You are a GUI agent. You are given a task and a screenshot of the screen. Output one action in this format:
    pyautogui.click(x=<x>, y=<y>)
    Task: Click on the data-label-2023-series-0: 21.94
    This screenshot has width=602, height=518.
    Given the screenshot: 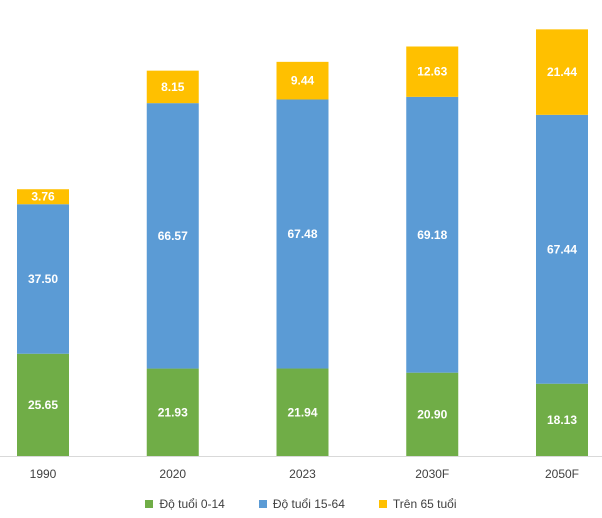 What is the action you would take?
    pyautogui.click(x=302, y=412)
    